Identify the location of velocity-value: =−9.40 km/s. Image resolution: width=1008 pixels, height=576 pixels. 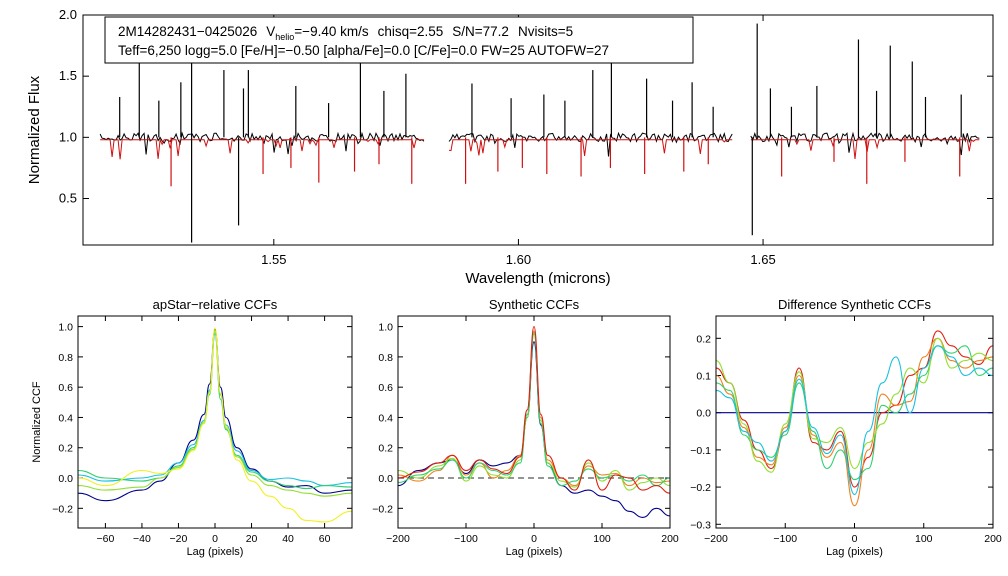
(331, 31).